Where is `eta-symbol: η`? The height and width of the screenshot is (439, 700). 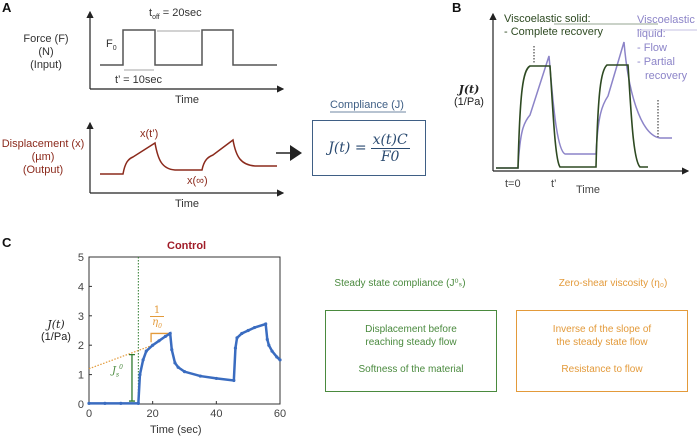 eta-symbol: η is located at coordinates (155, 322).